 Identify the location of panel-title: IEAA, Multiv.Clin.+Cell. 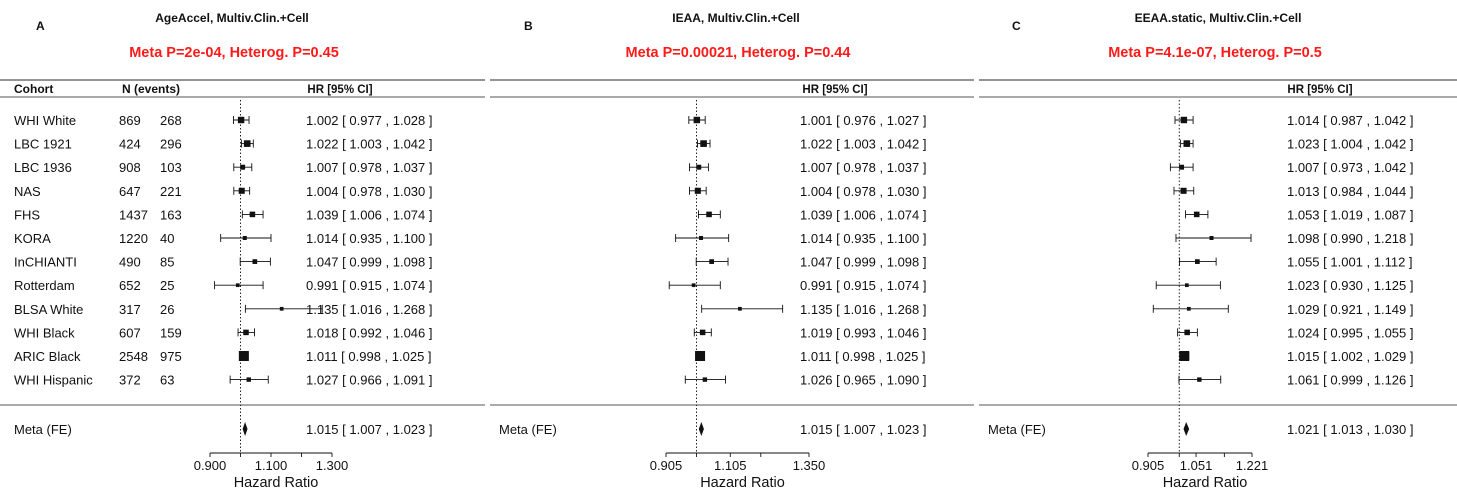
(735, 18).